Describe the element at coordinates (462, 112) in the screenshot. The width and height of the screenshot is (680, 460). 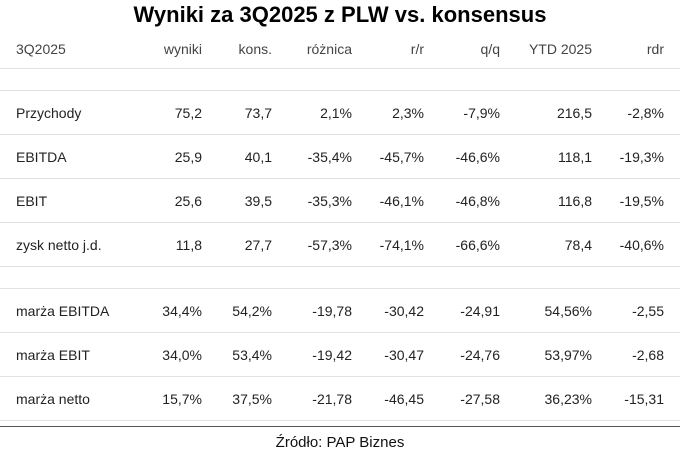
I see `cell-qoq: -7,9%` at that location.